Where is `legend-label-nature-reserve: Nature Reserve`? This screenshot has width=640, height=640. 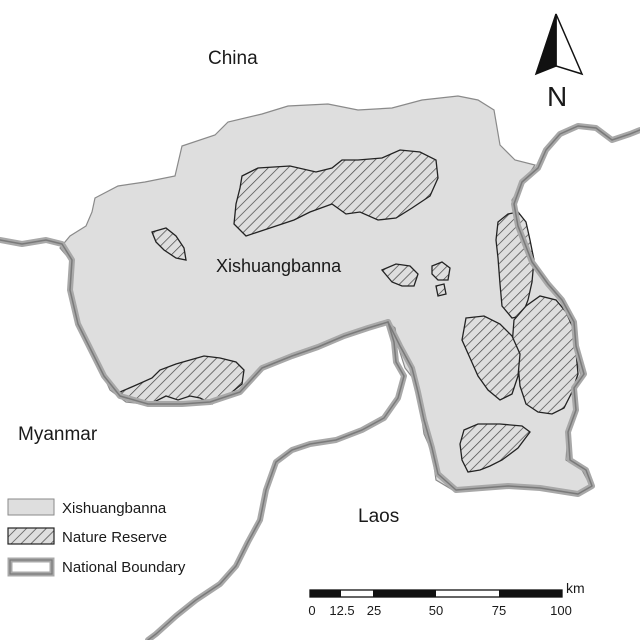 legend-label-nature-reserve: Nature Reserve is located at coordinates (114, 537).